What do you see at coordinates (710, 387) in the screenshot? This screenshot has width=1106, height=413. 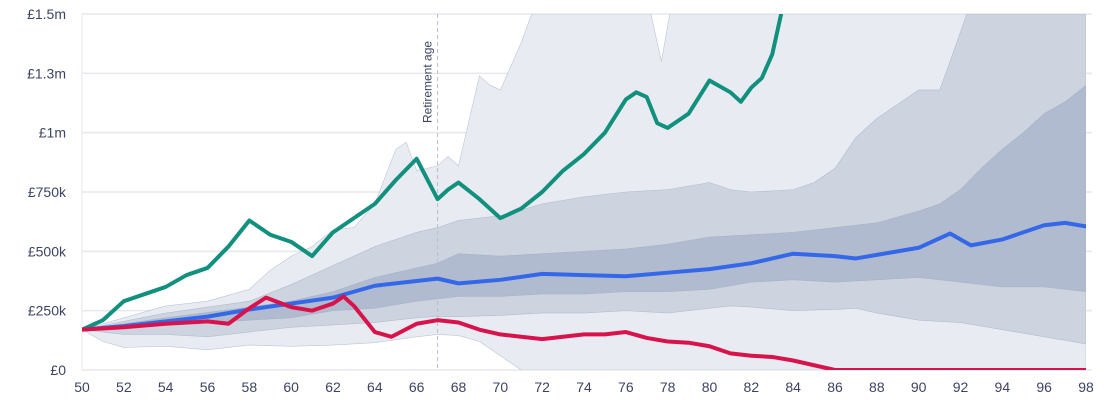 I see `x-tick-label: 80` at bounding box center [710, 387].